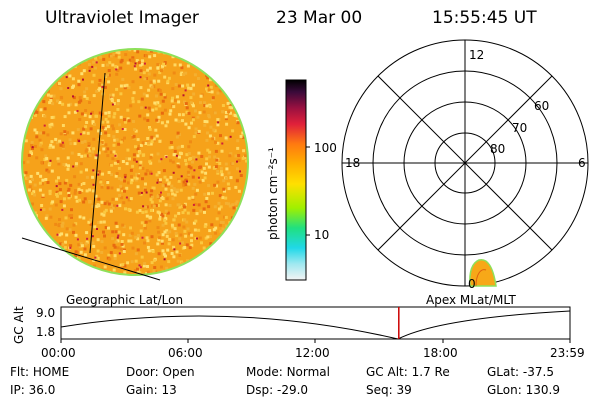 The image size is (600, 400). Describe the element at coordinates (471, 300) in the screenshot. I see `timeline-right-label: Apex MLat/MLT` at that location.